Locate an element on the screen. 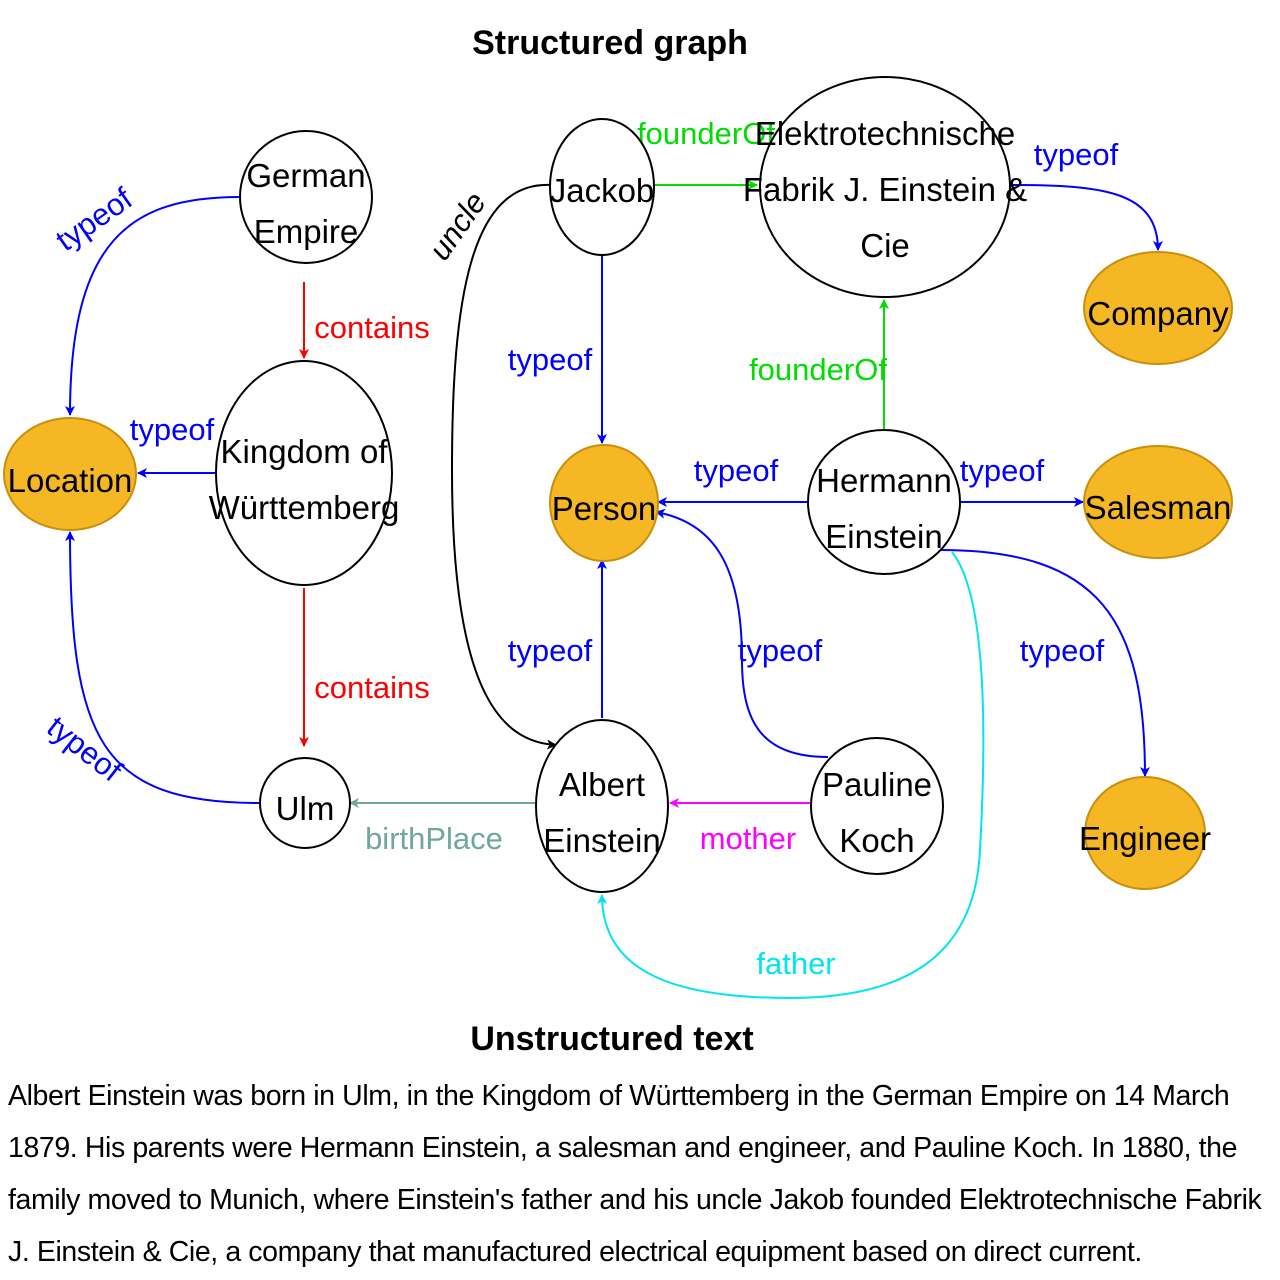 The width and height of the screenshot is (1280, 1280). node-label-line: Fabrik J. Einstein & is located at coordinates (885, 189).